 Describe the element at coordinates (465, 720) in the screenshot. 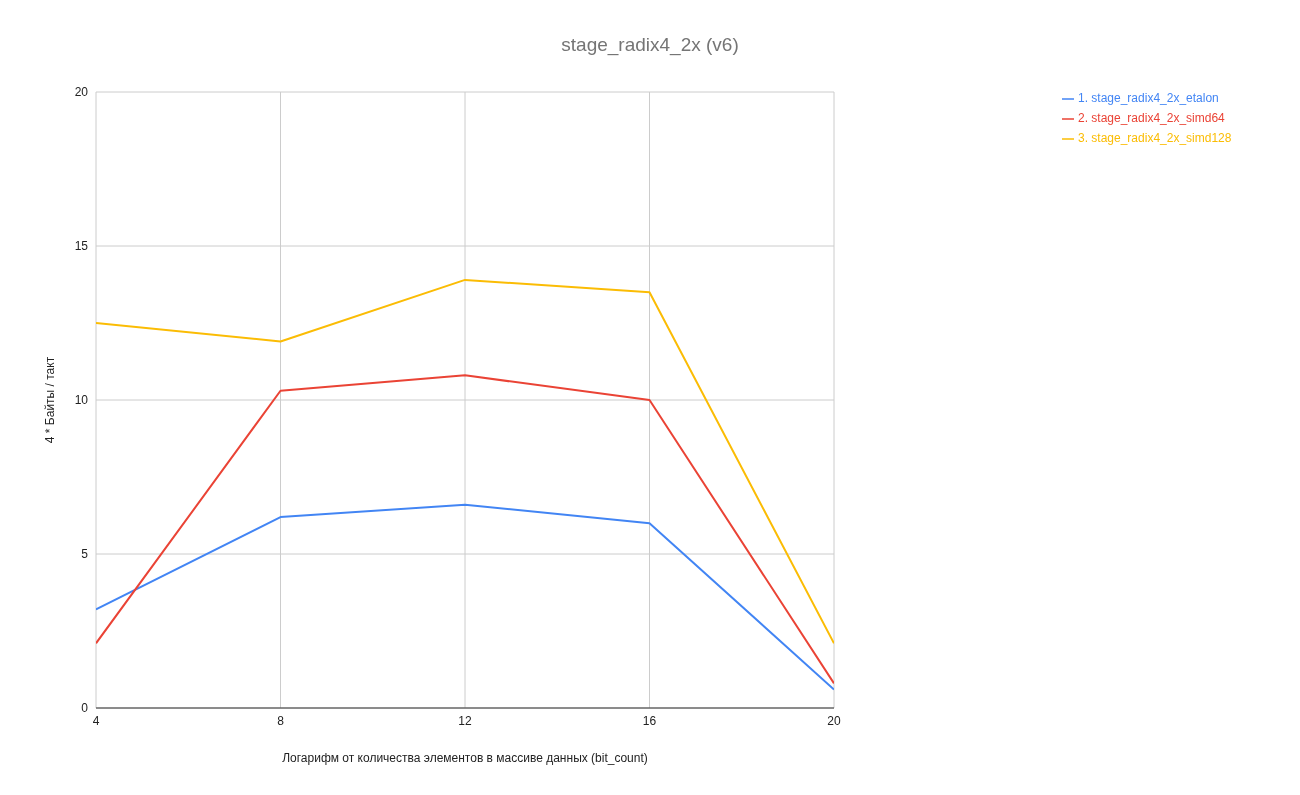

I see `x-tick-label: 12` at that location.